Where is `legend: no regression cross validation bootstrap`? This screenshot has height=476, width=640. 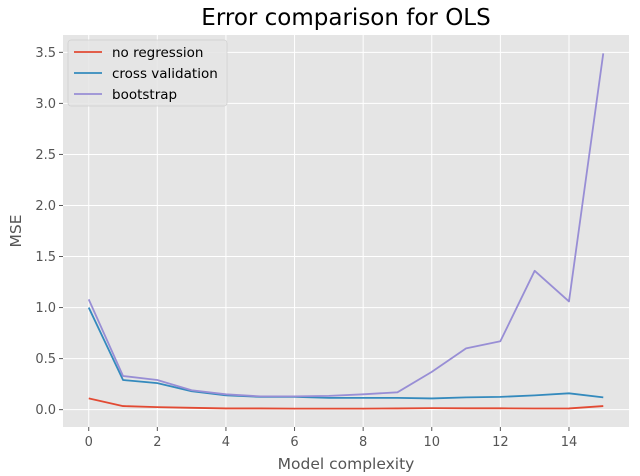 legend: no regression cross validation bootstrap is located at coordinates (147, 73).